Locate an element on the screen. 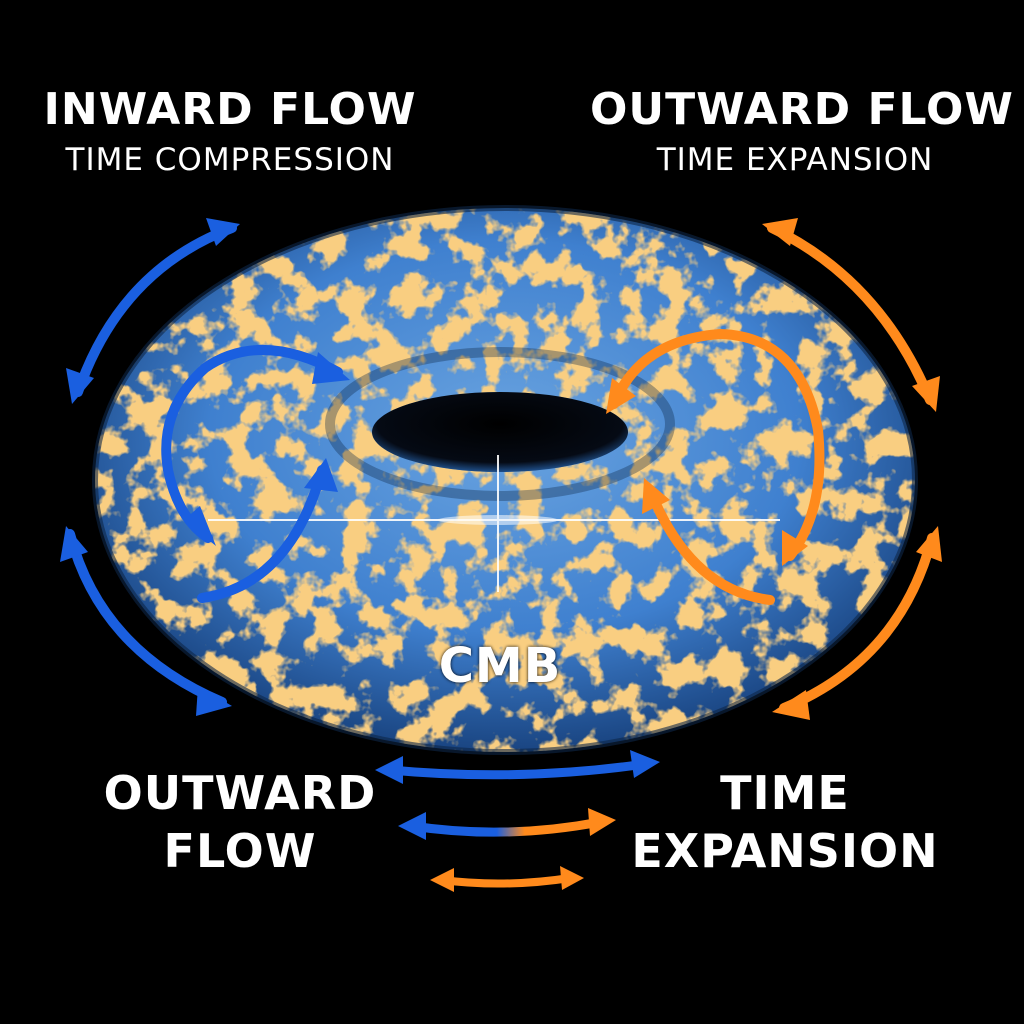  cmb-label: CMB is located at coordinates (500, 666).